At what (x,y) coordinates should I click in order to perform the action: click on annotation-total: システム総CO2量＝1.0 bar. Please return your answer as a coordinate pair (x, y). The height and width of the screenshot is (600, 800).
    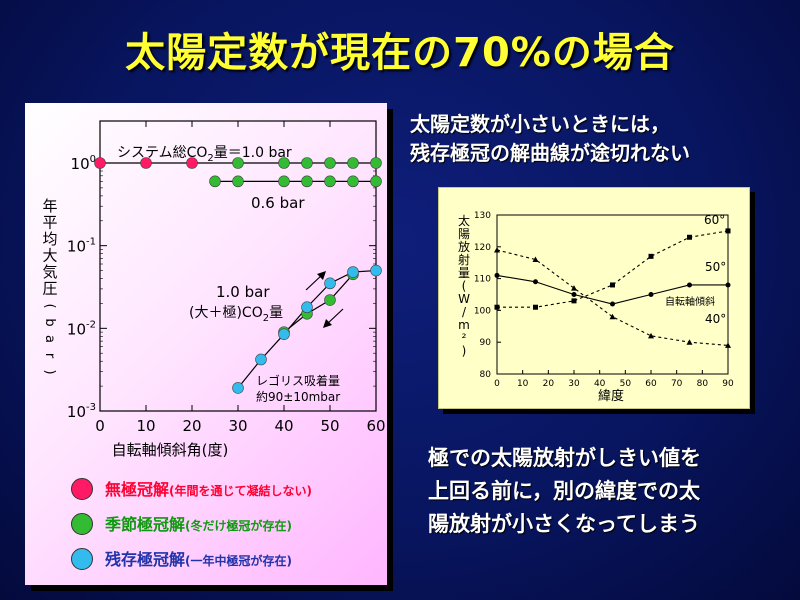
    Looking at the image, I should click on (204, 154).